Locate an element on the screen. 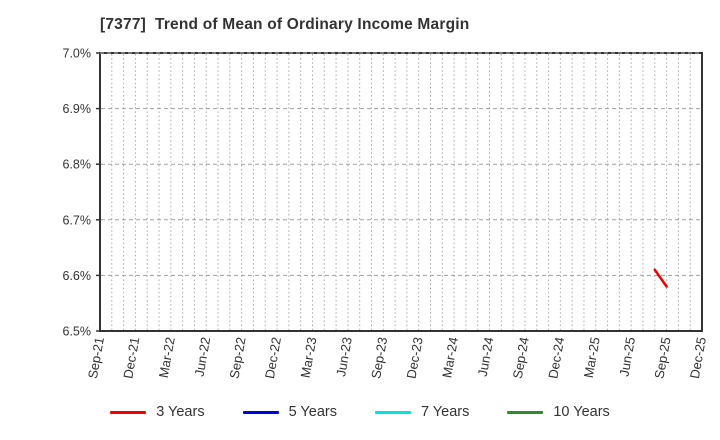  y-tick-label: 6.6% is located at coordinates (77, 276).